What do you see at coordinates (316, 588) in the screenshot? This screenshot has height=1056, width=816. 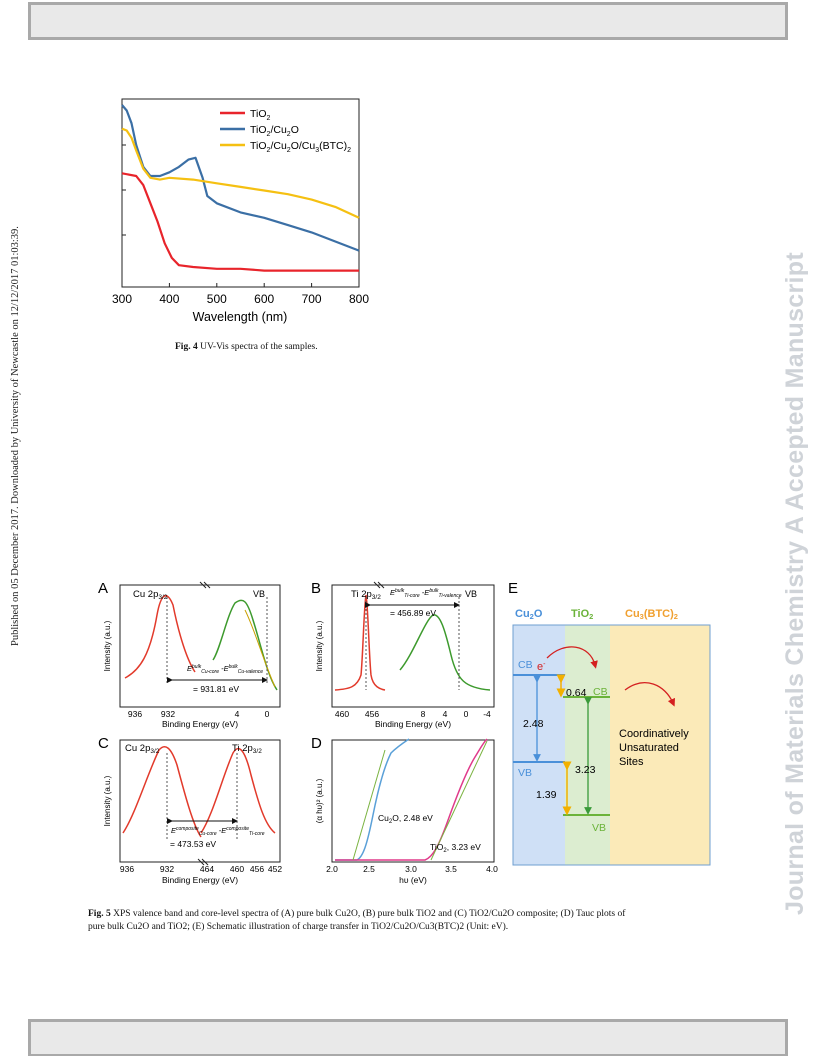 I see `panel-b-label: B` at bounding box center [316, 588].